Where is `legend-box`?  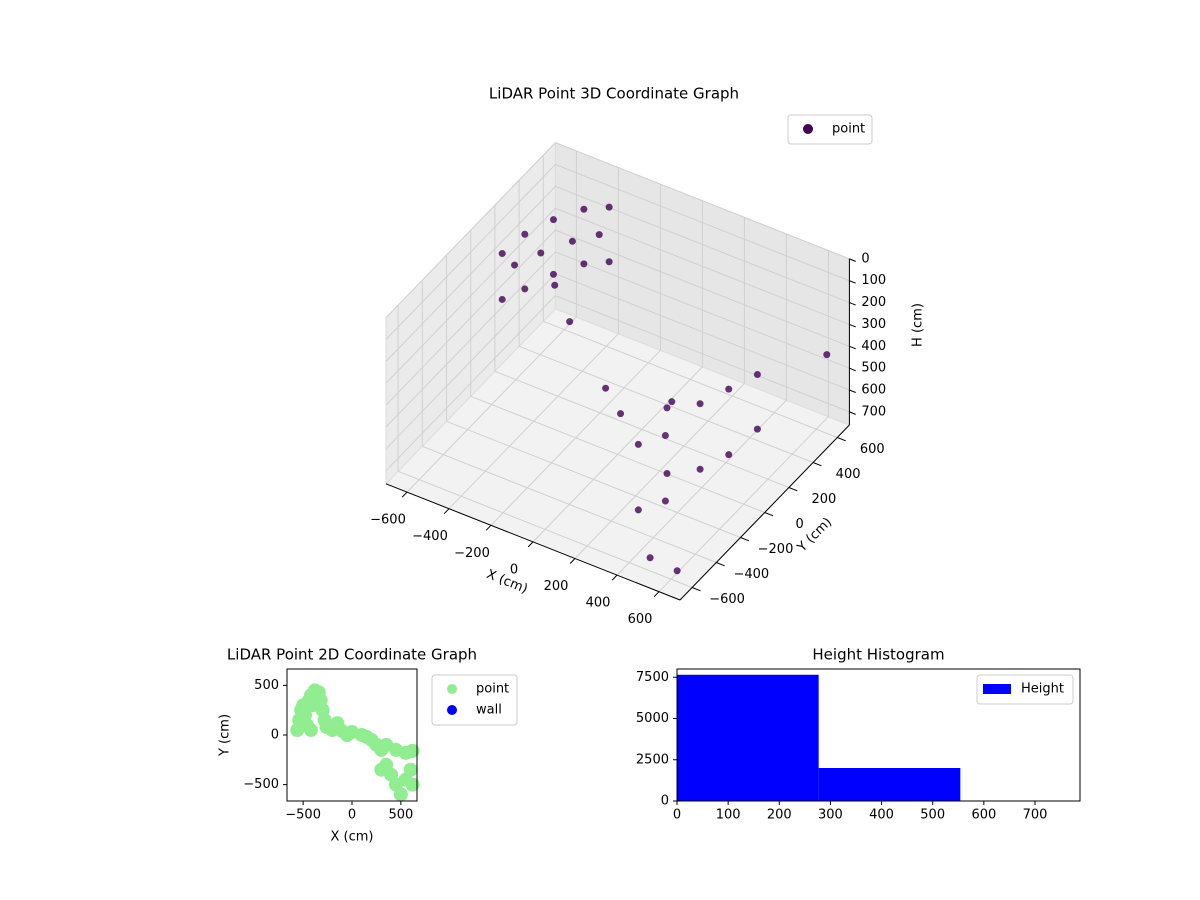 legend-box is located at coordinates (1025, 689).